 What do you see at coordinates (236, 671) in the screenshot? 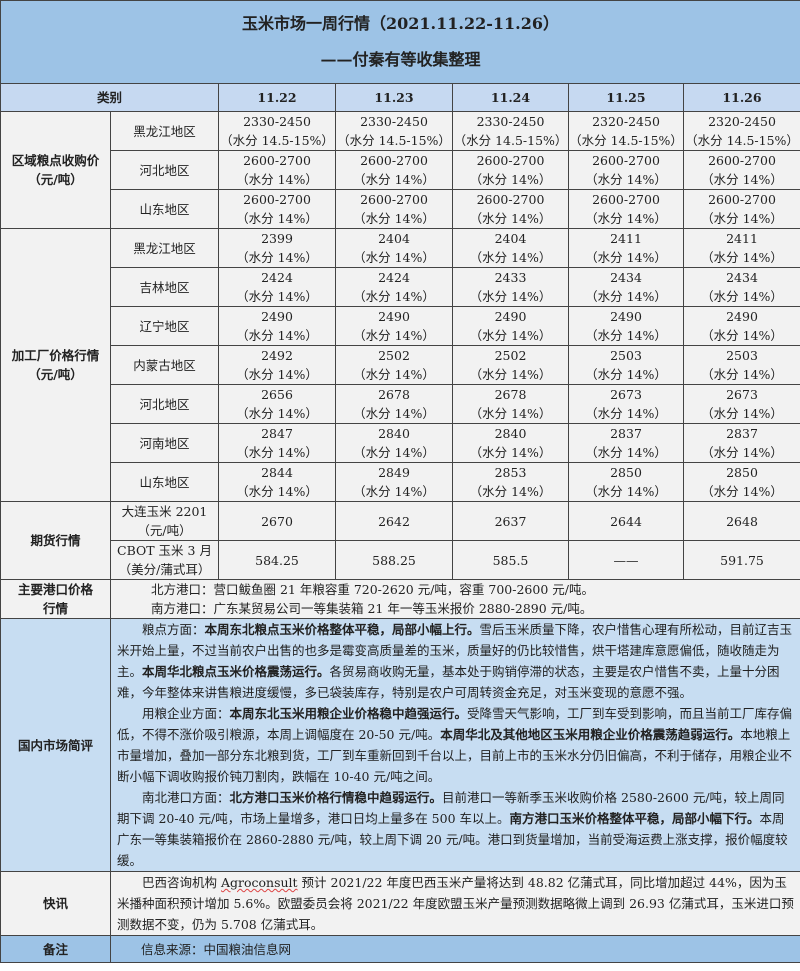
I see `bold-text: 本周华北粮点玉米价格震荡运行。` at bounding box center [236, 671].